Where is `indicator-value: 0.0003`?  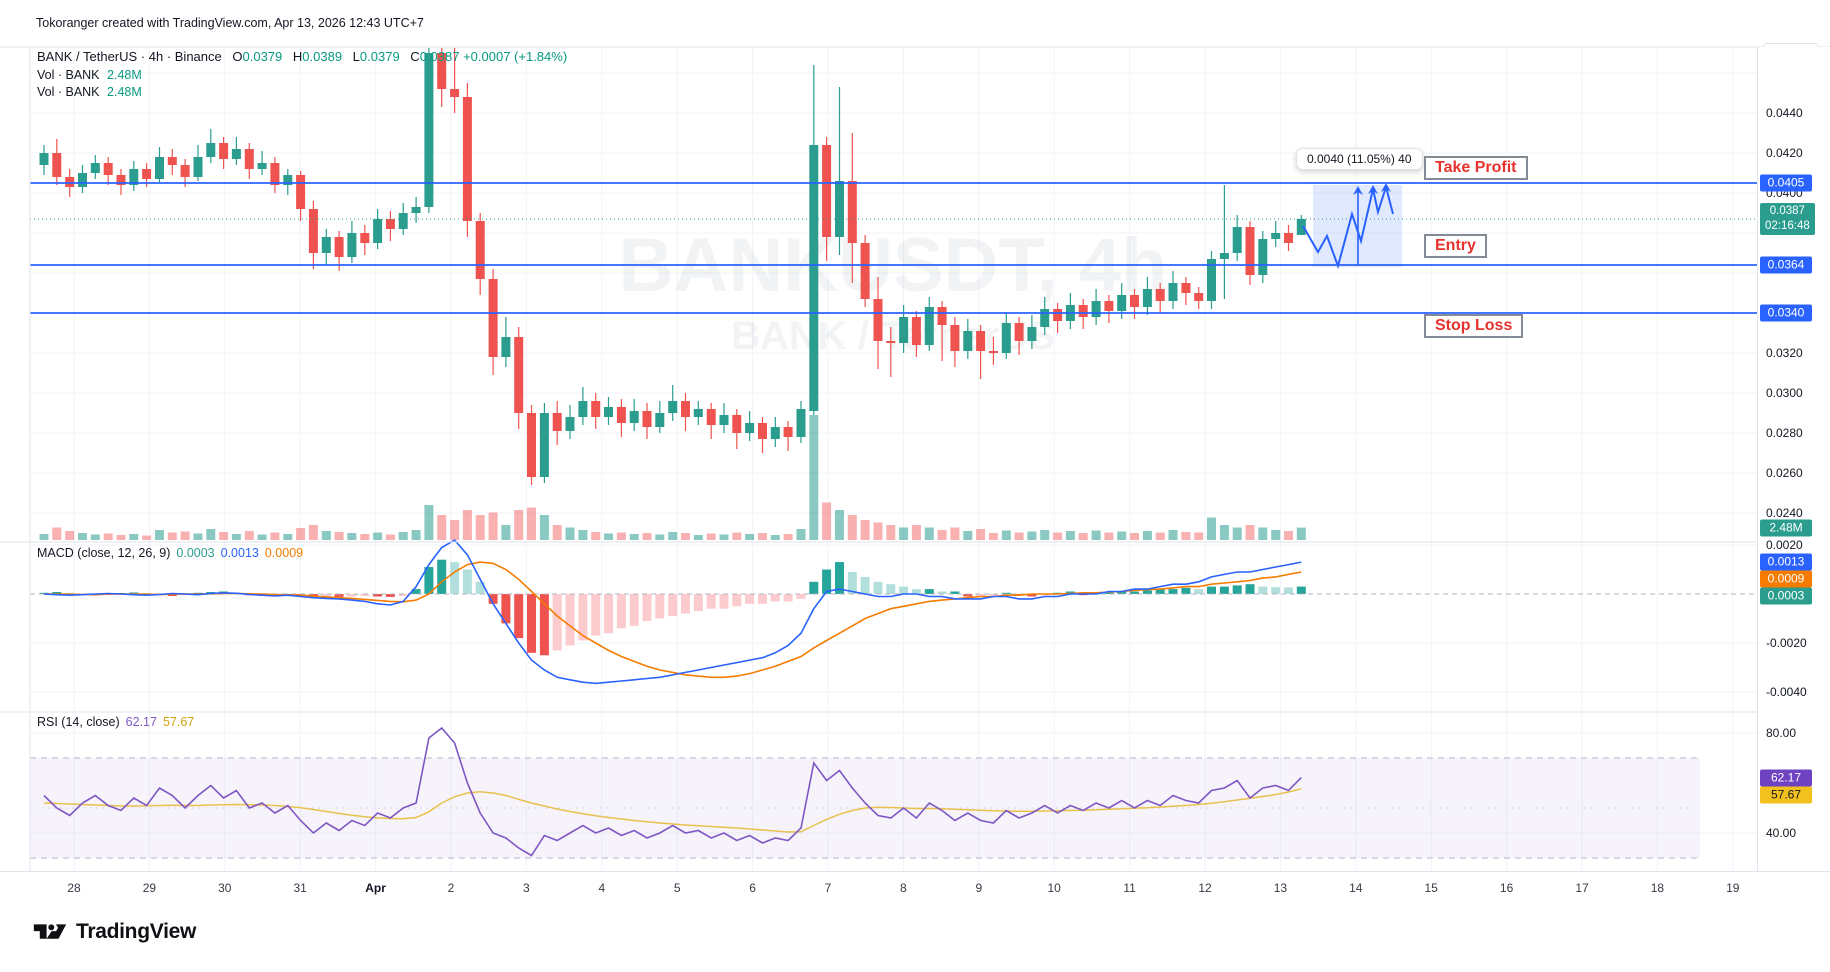
indicator-value: 0.0003 is located at coordinates (195, 553).